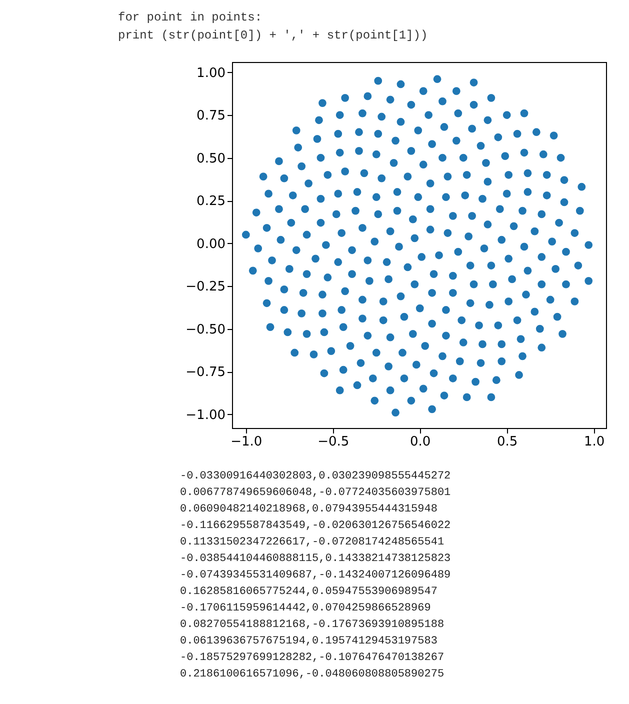  I want to click on y-tick-label: −1.00, so click(206, 415).